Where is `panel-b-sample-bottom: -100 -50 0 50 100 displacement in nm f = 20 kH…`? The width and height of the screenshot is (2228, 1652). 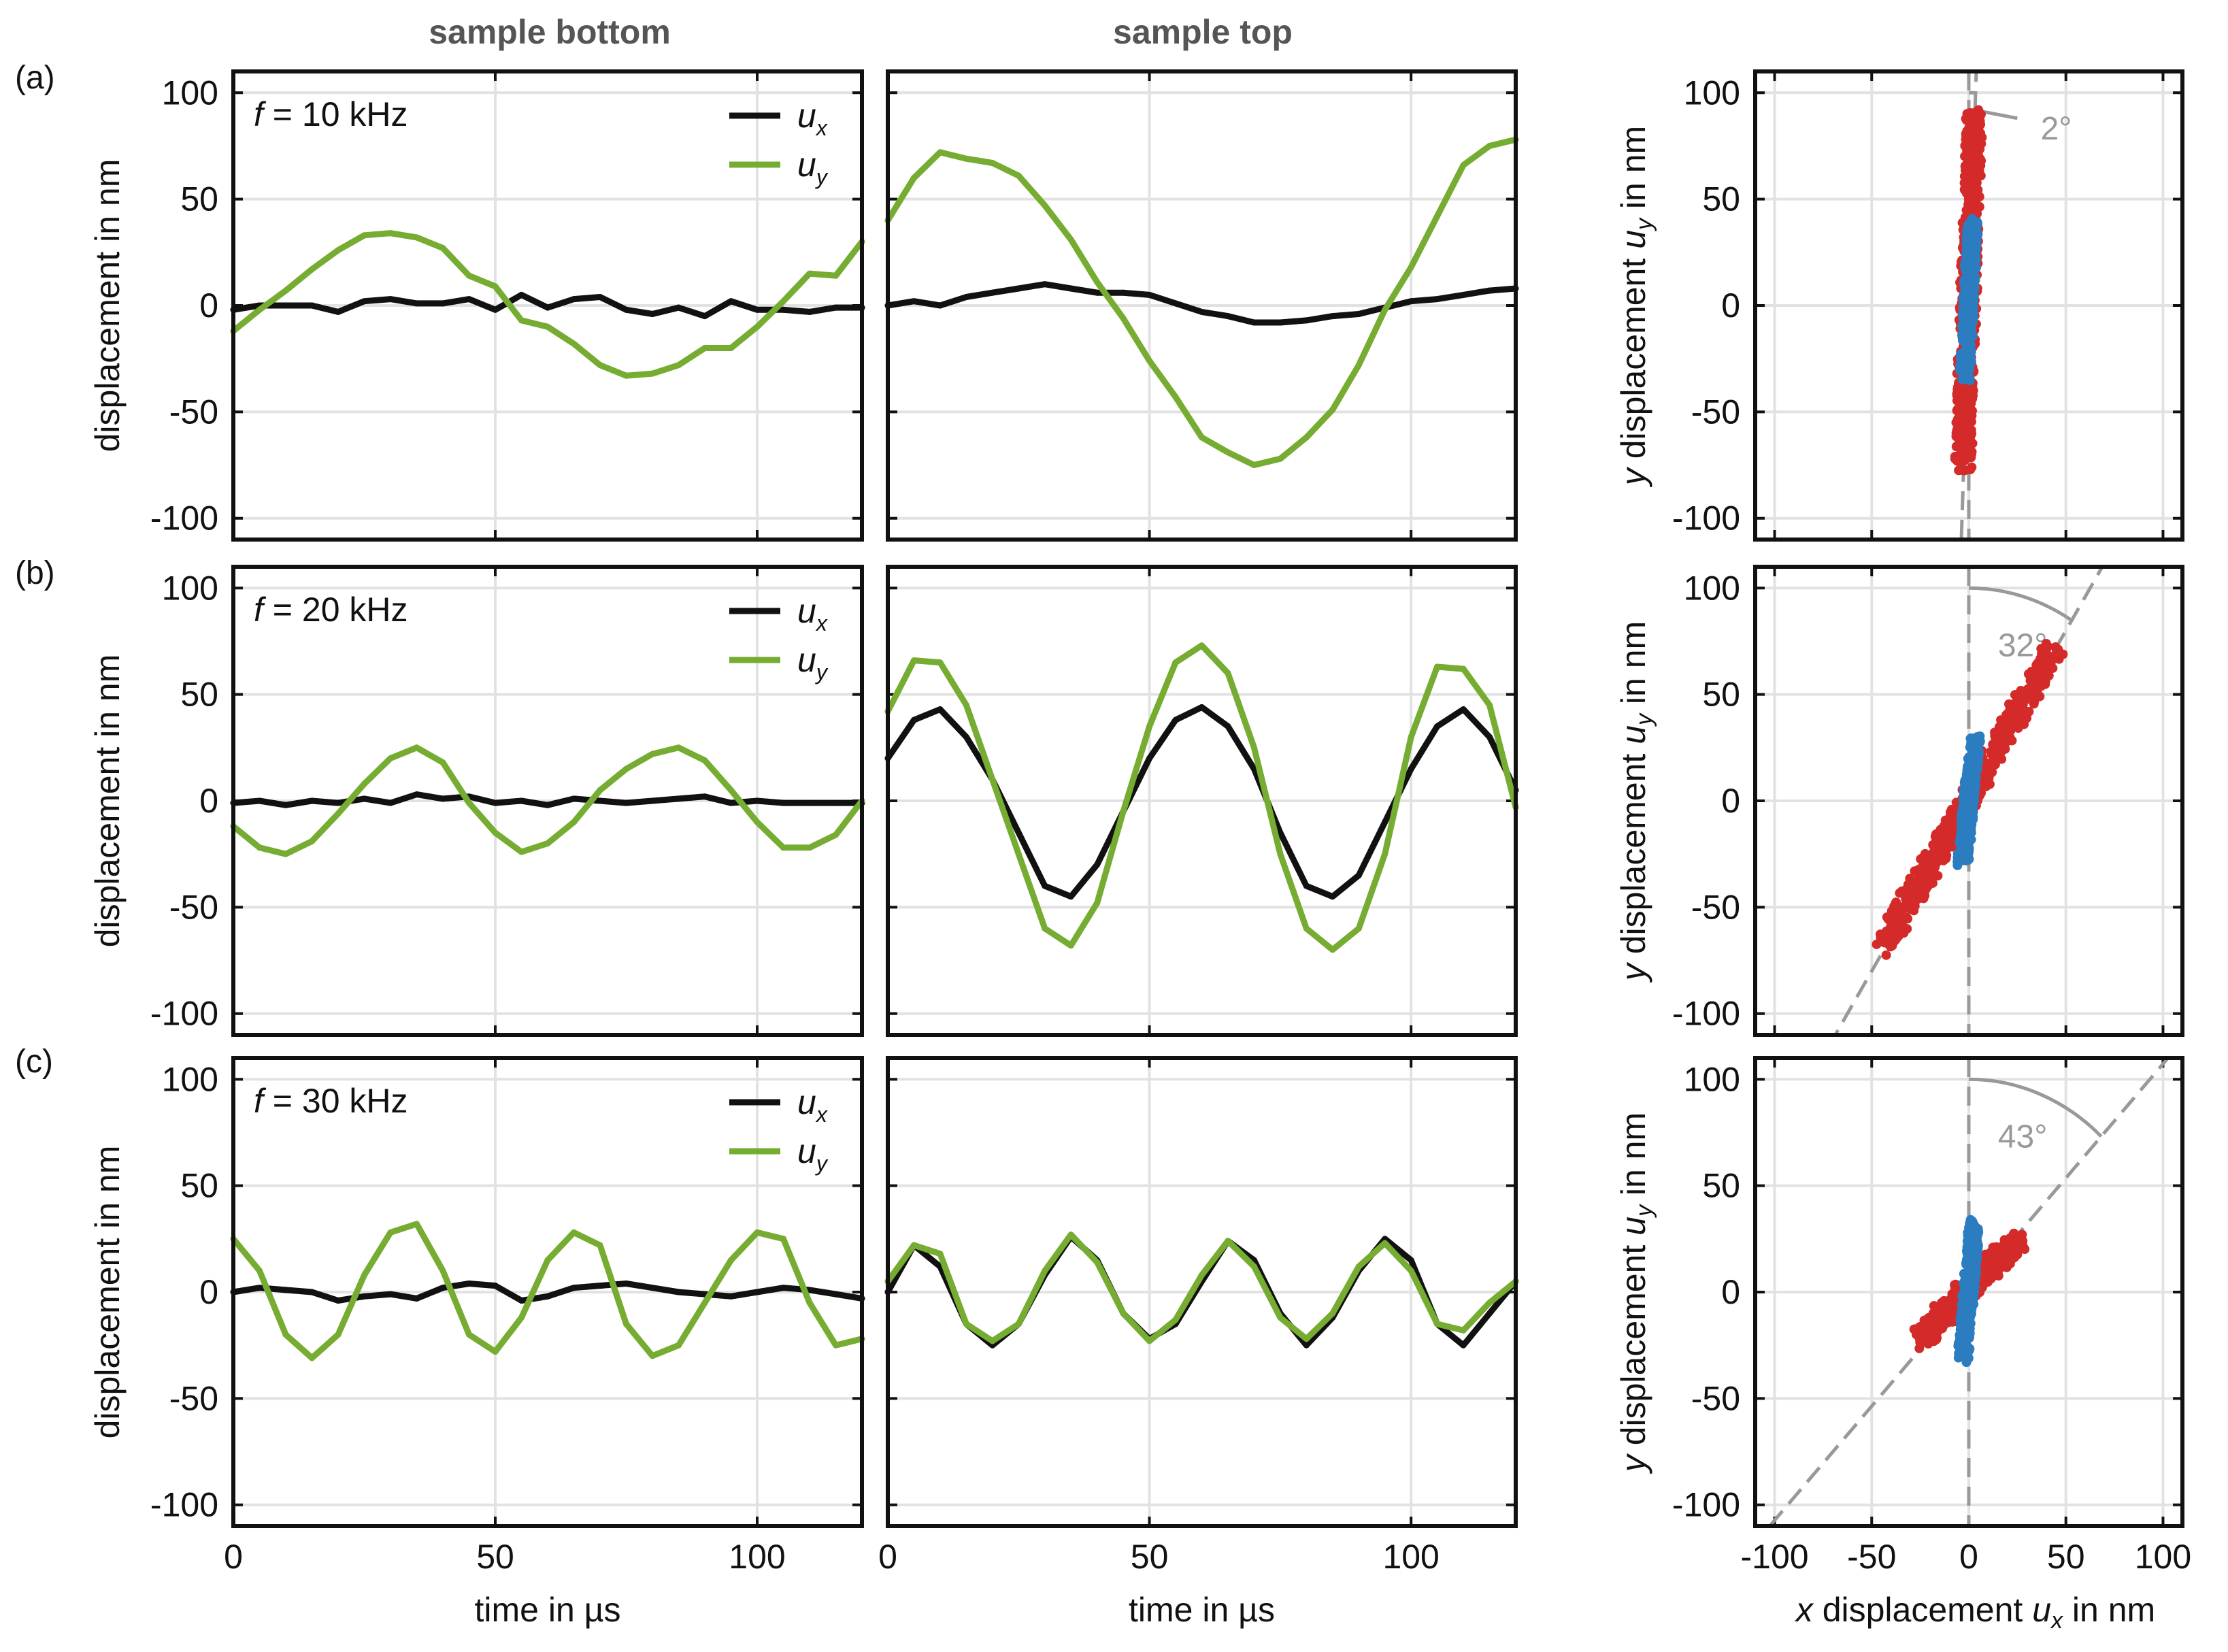 panel-b-sample-bottom: -100 -50 0 50 100 displacement in nm f = 20 kH… is located at coordinates (476, 801).